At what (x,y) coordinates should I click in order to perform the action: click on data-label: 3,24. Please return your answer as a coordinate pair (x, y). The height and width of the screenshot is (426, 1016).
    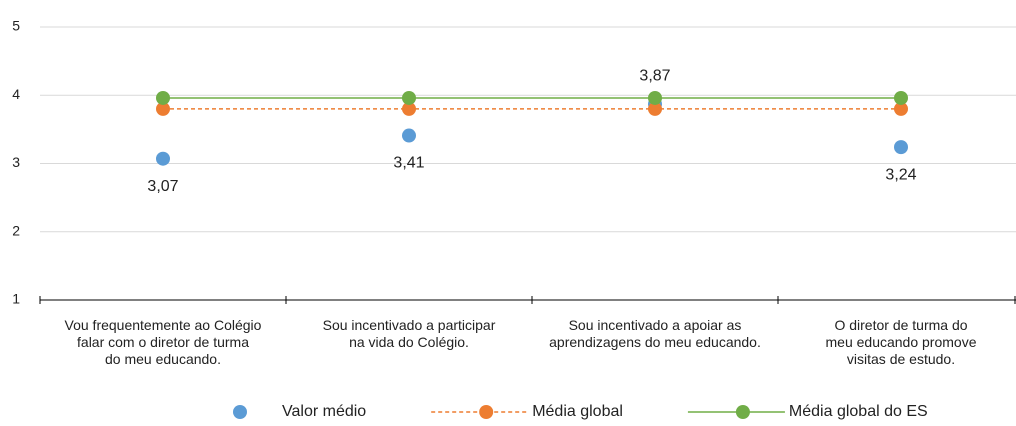
    Looking at the image, I should click on (900, 174).